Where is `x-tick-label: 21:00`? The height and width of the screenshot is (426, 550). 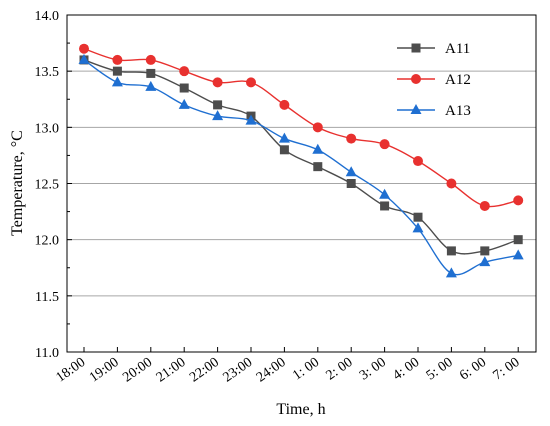 x-tick-label: 21:00 is located at coordinates (171, 370).